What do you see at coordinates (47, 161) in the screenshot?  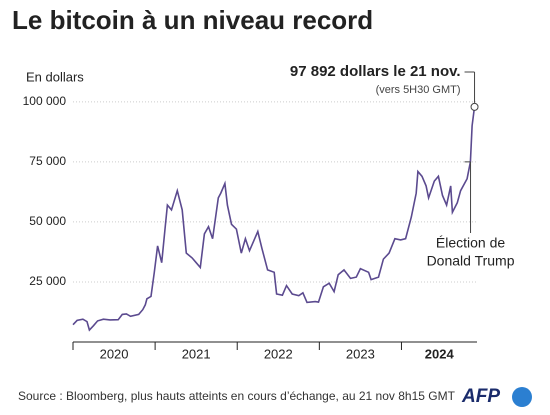 I see `y-tick-label: 75 000` at bounding box center [47, 161].